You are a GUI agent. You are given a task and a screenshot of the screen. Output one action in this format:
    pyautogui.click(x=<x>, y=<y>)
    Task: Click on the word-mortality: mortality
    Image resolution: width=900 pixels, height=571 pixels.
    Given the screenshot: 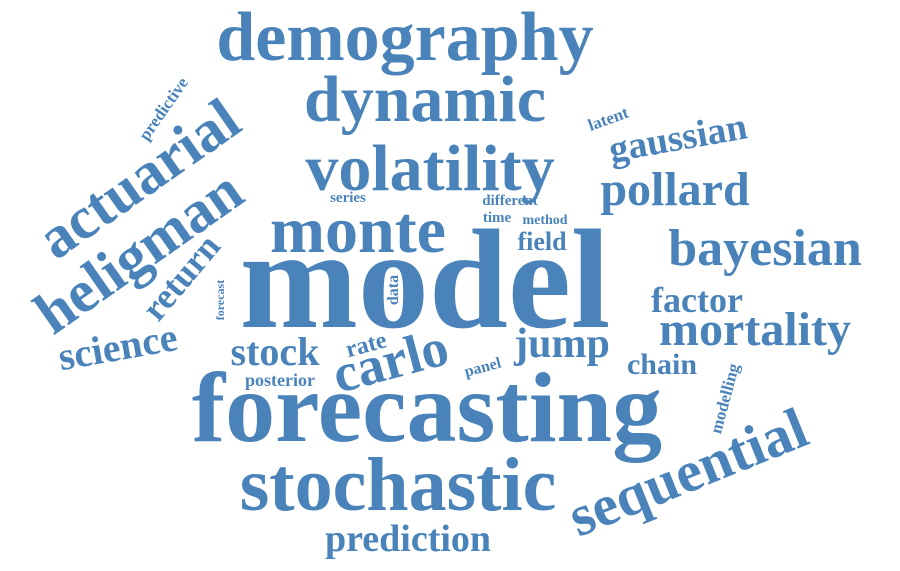 What is the action you would take?
    pyautogui.click(x=755, y=329)
    